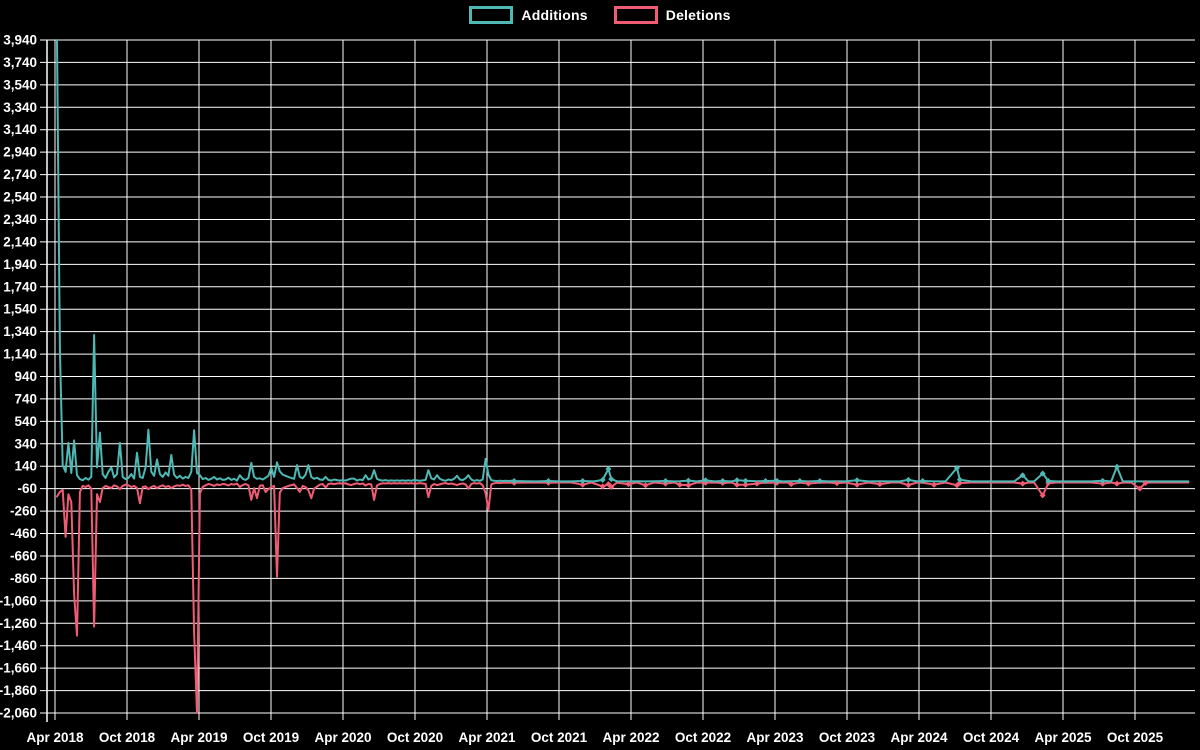 The height and width of the screenshot is (750, 1200). What do you see at coordinates (127, 737) in the screenshot?
I see `x-tick-label: Oct 2018` at bounding box center [127, 737].